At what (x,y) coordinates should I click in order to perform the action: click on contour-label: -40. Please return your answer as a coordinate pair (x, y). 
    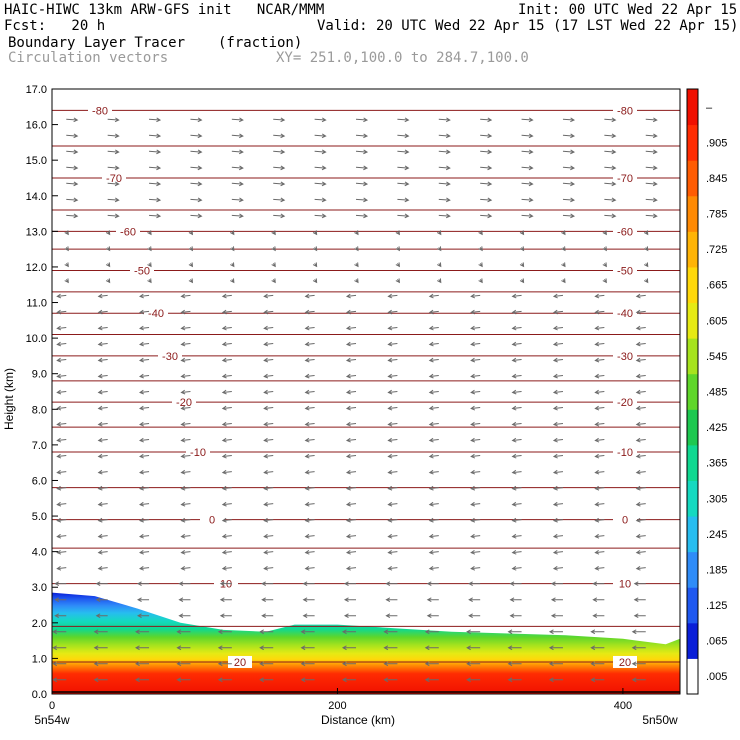
    Looking at the image, I should click on (156, 314).